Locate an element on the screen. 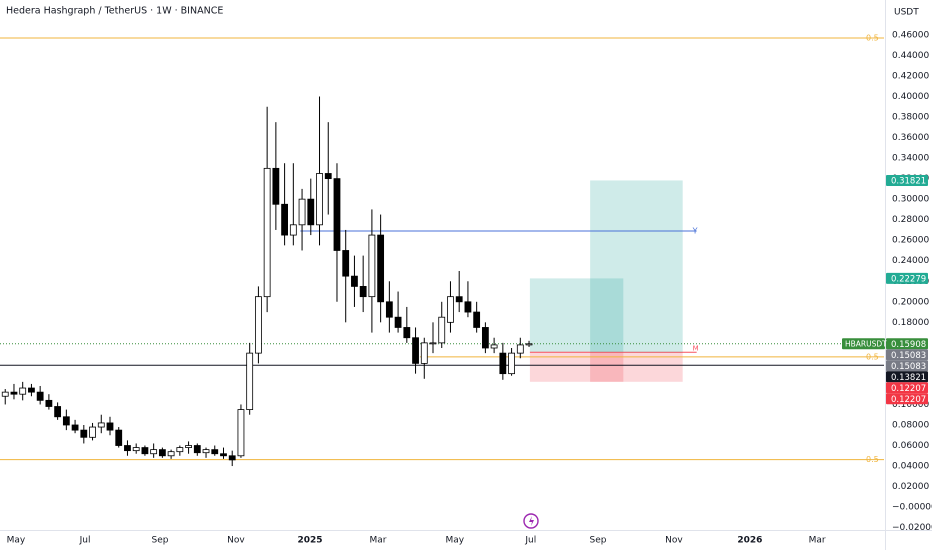 This screenshot has height=550, width=932. price-tag-label: 0.12207 is located at coordinates (908, 389).